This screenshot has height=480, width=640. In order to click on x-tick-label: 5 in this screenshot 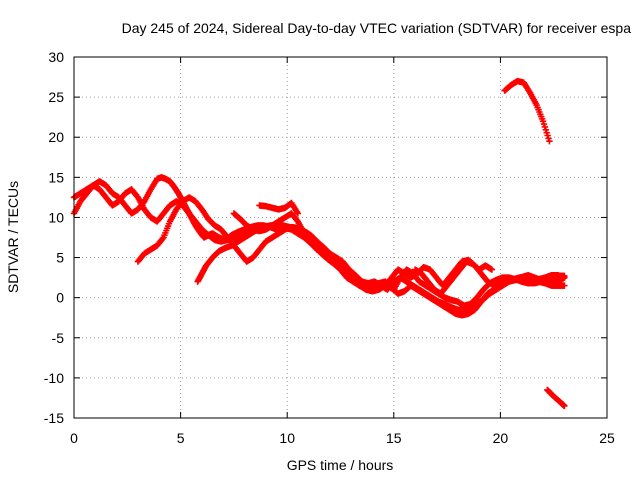, I will do `click(181, 438)`.